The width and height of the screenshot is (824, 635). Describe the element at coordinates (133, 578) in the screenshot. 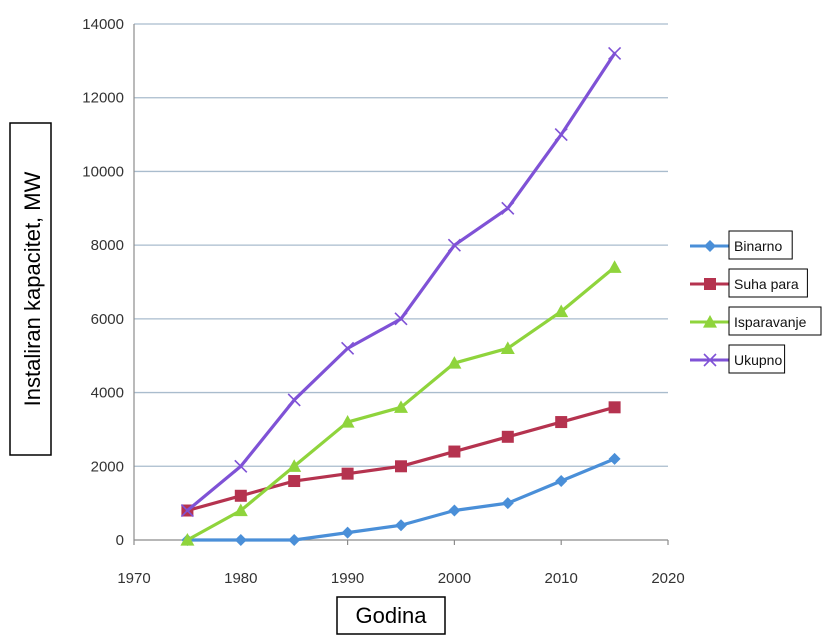

I see `x-tick-label: 1970` at that location.